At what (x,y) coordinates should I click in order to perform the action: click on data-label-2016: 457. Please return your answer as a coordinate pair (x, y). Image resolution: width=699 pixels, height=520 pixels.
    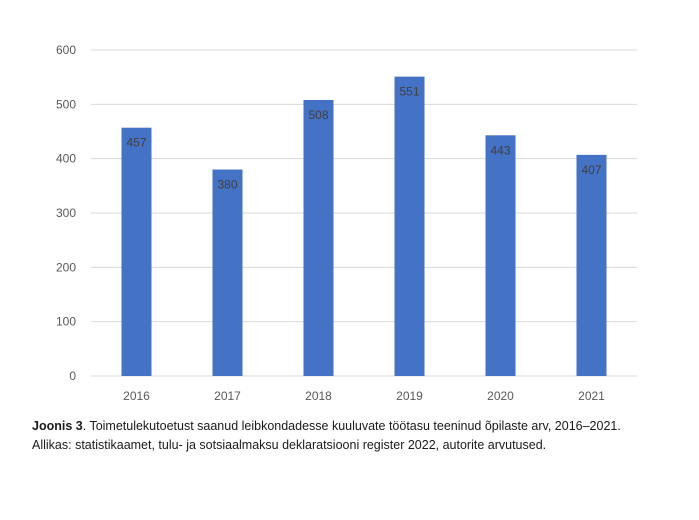
    Looking at the image, I should click on (136, 143).